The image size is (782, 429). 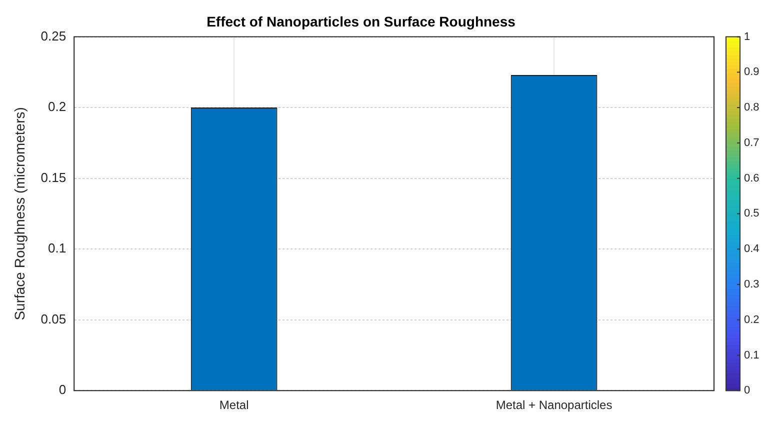 What do you see at coordinates (554, 405) in the screenshot?
I see `x-tick-label: Metal + Nanoparticles` at bounding box center [554, 405].